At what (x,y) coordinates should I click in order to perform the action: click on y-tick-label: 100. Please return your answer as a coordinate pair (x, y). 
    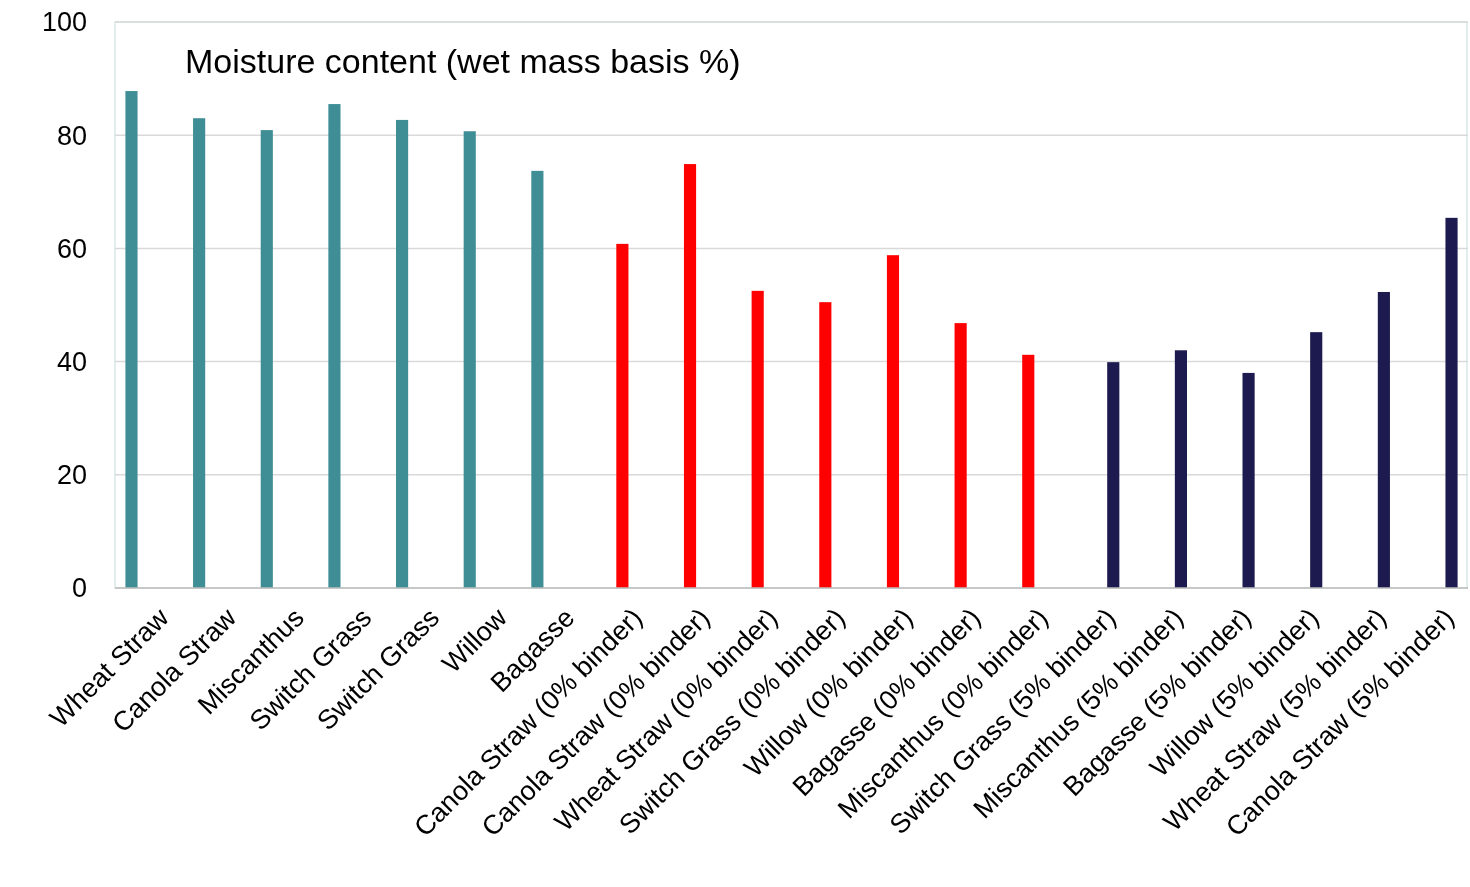
    Looking at the image, I should click on (64, 22).